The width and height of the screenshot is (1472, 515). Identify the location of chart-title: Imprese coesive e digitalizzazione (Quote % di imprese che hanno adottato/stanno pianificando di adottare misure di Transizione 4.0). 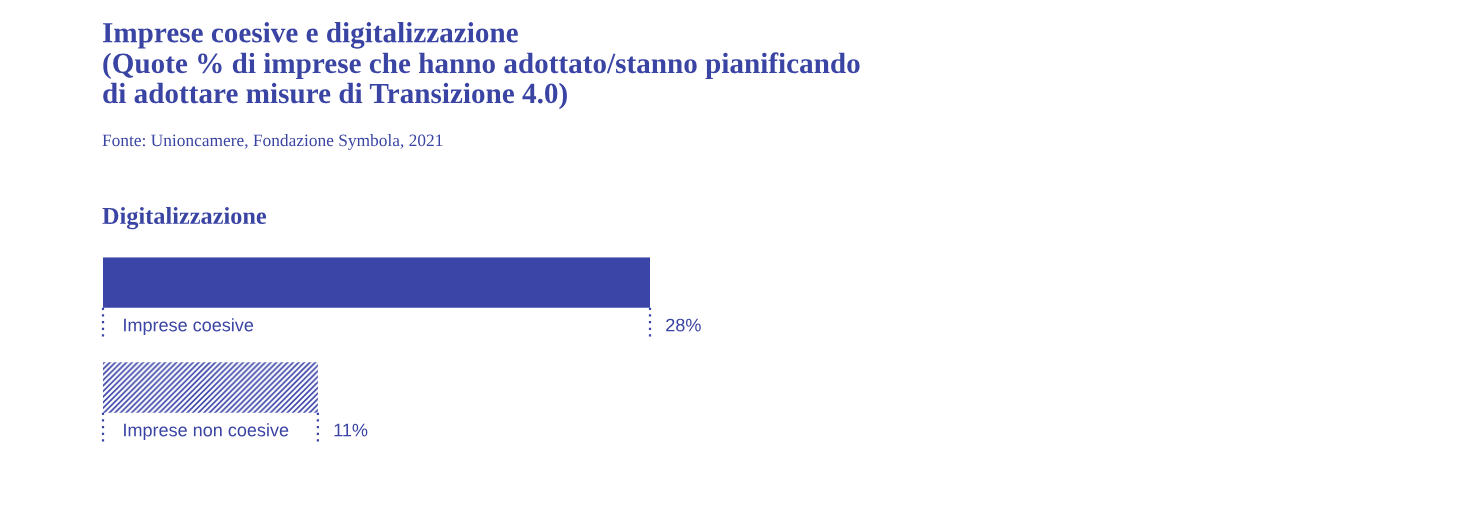
(481, 66).